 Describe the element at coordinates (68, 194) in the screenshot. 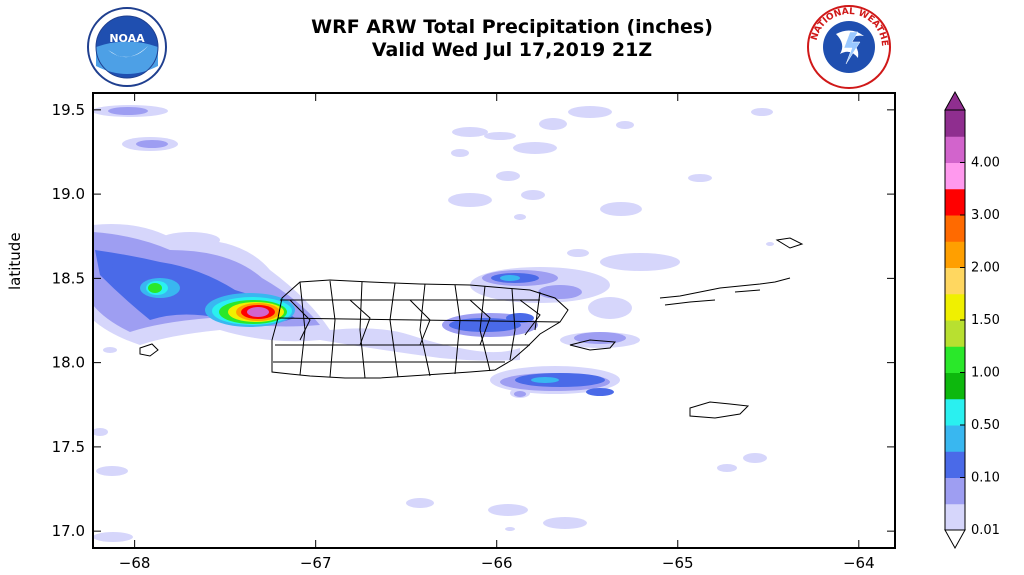

I see `y-tick-label: 19.0` at that location.